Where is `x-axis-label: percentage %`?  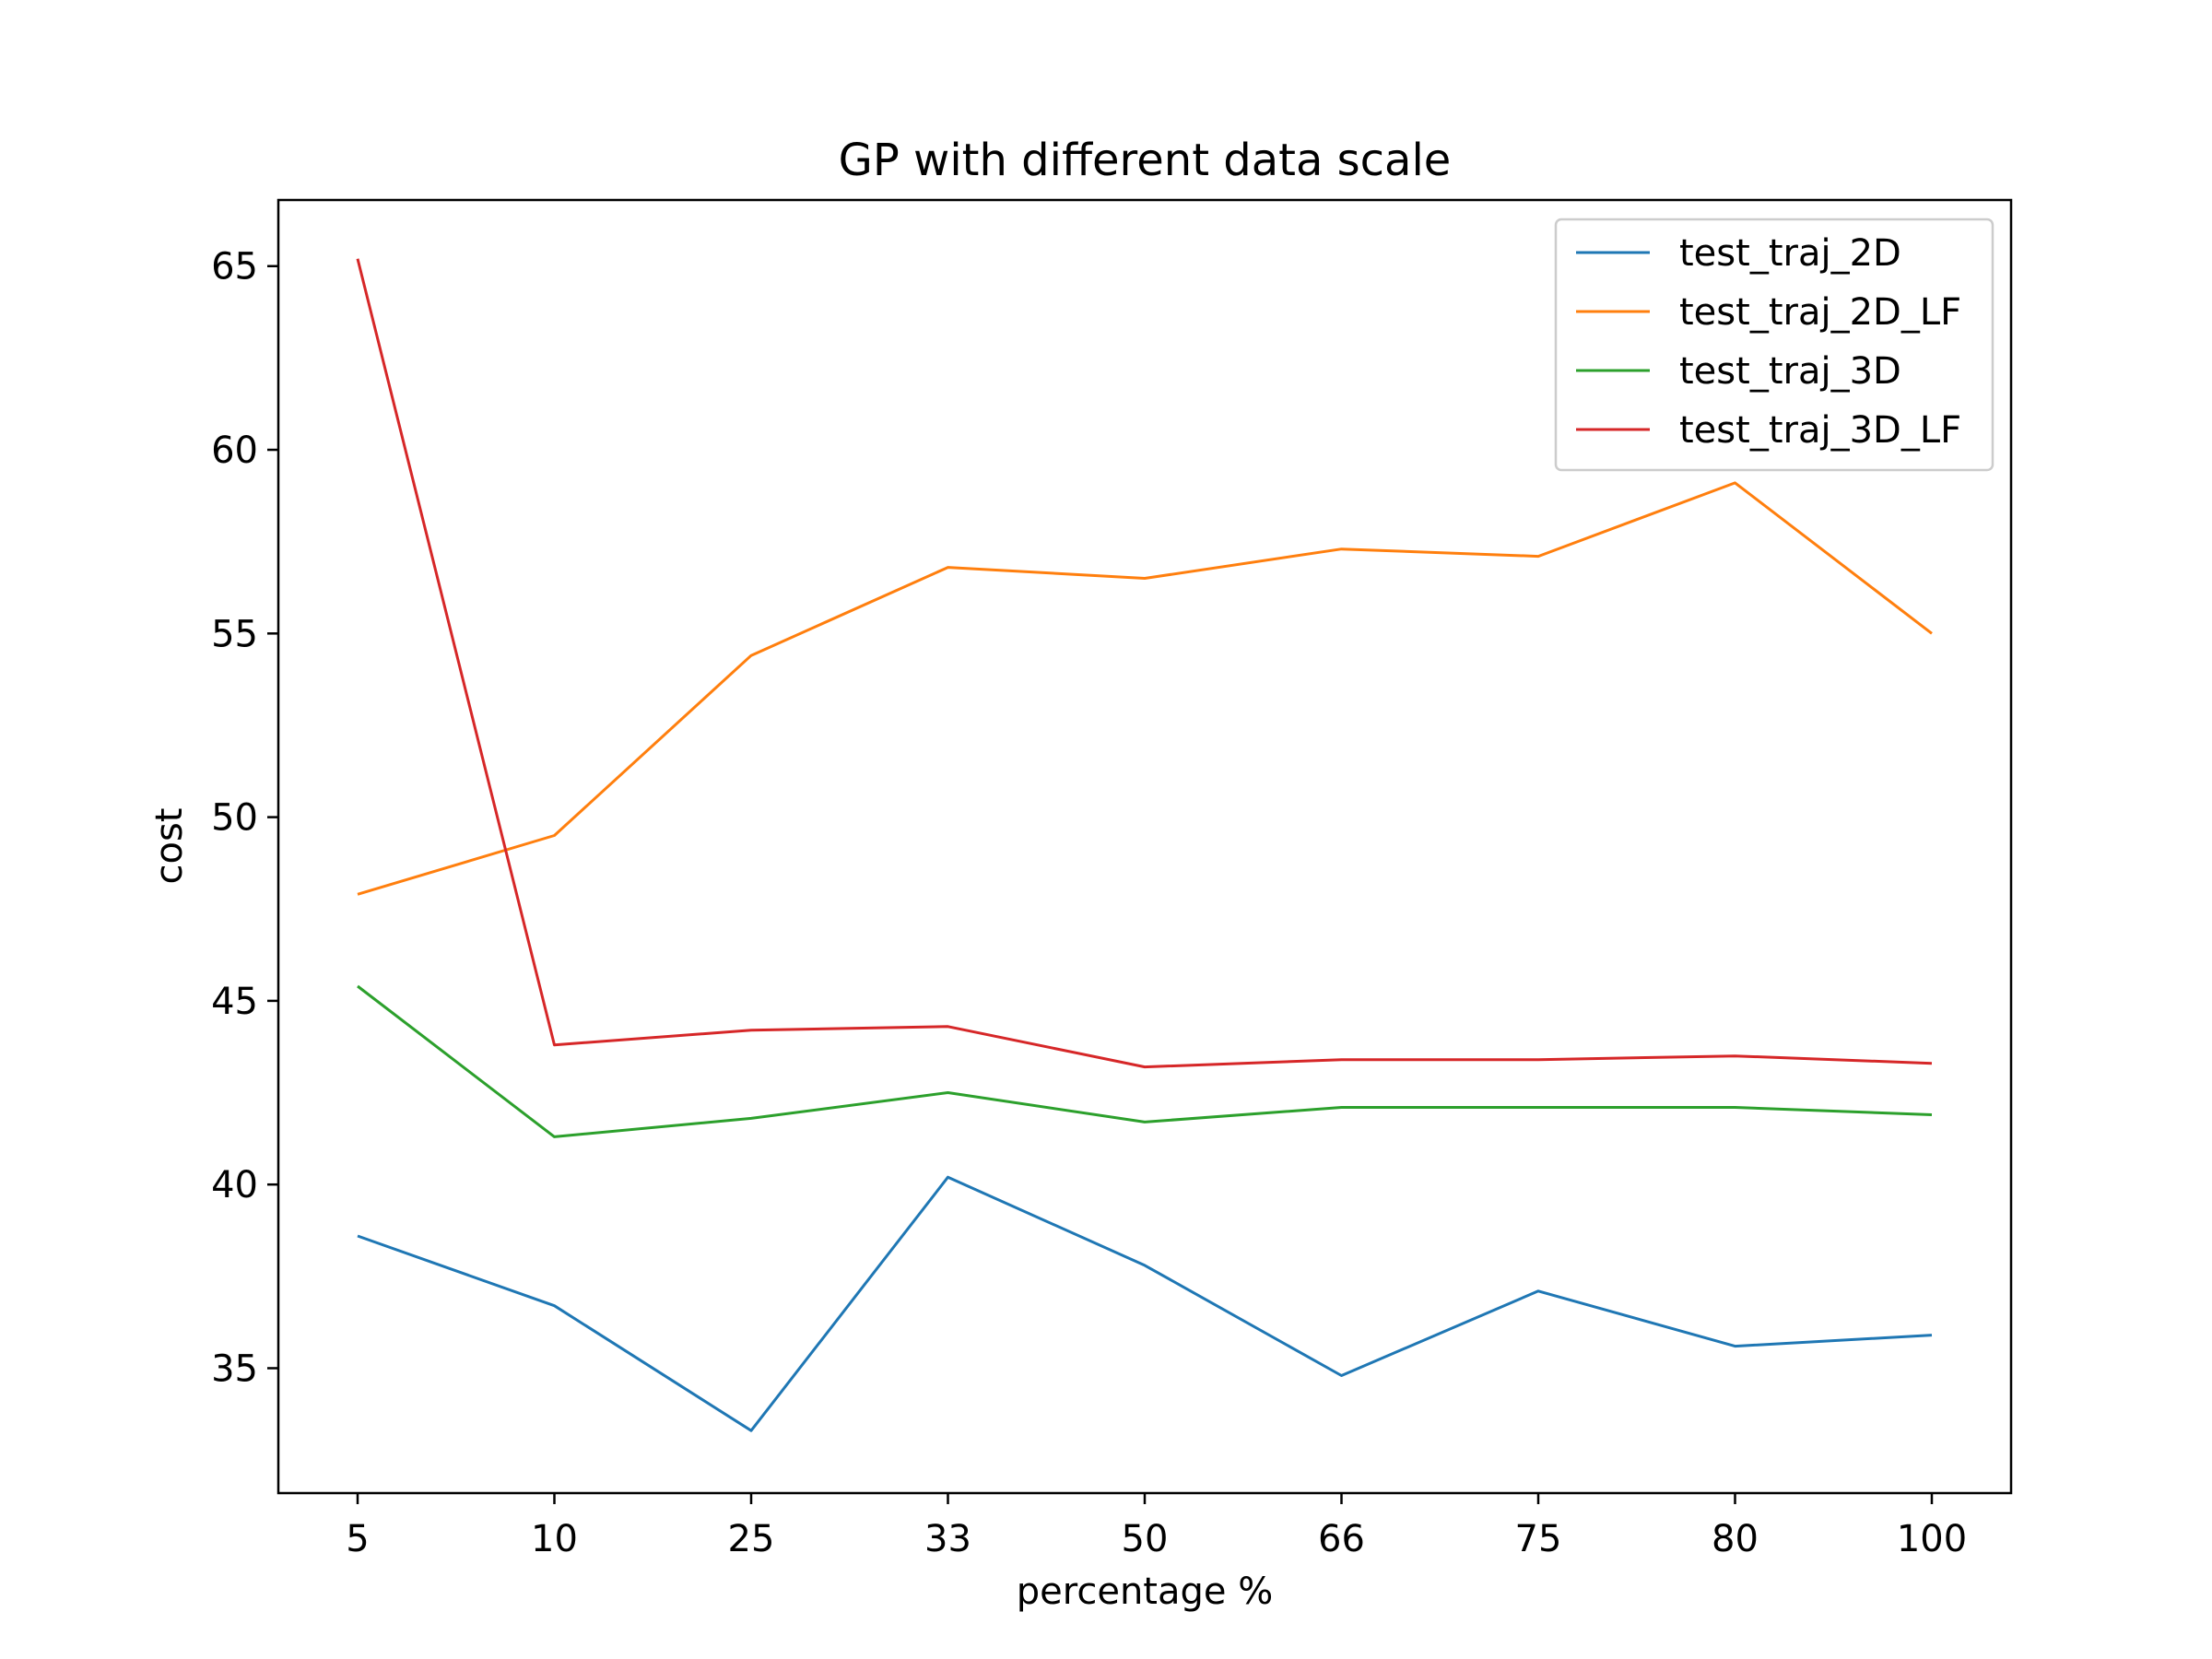 x-axis-label: percentage % is located at coordinates (1145, 1592).